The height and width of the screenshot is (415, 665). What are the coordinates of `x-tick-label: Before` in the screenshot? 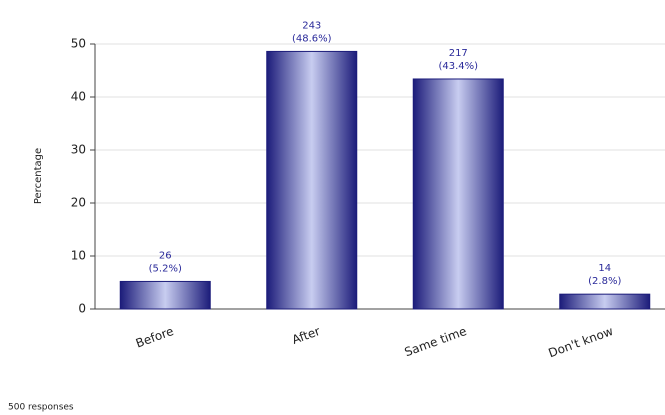 It's located at (155, 337).